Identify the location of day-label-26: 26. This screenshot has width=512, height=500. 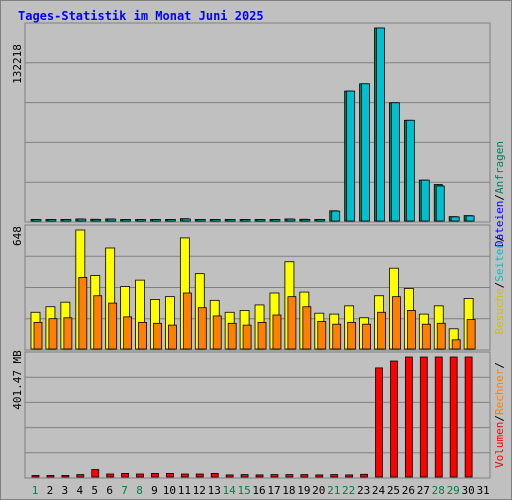
(408, 490).